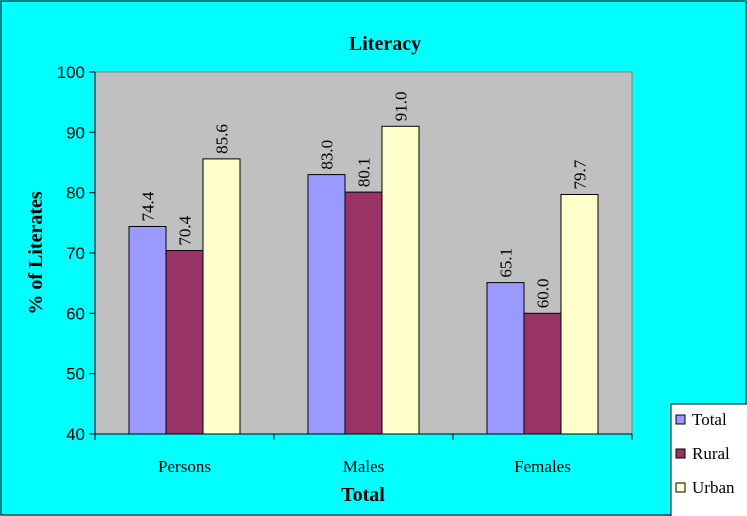 The image size is (747, 516). I want to click on chart-title: Literacy, so click(385, 44).